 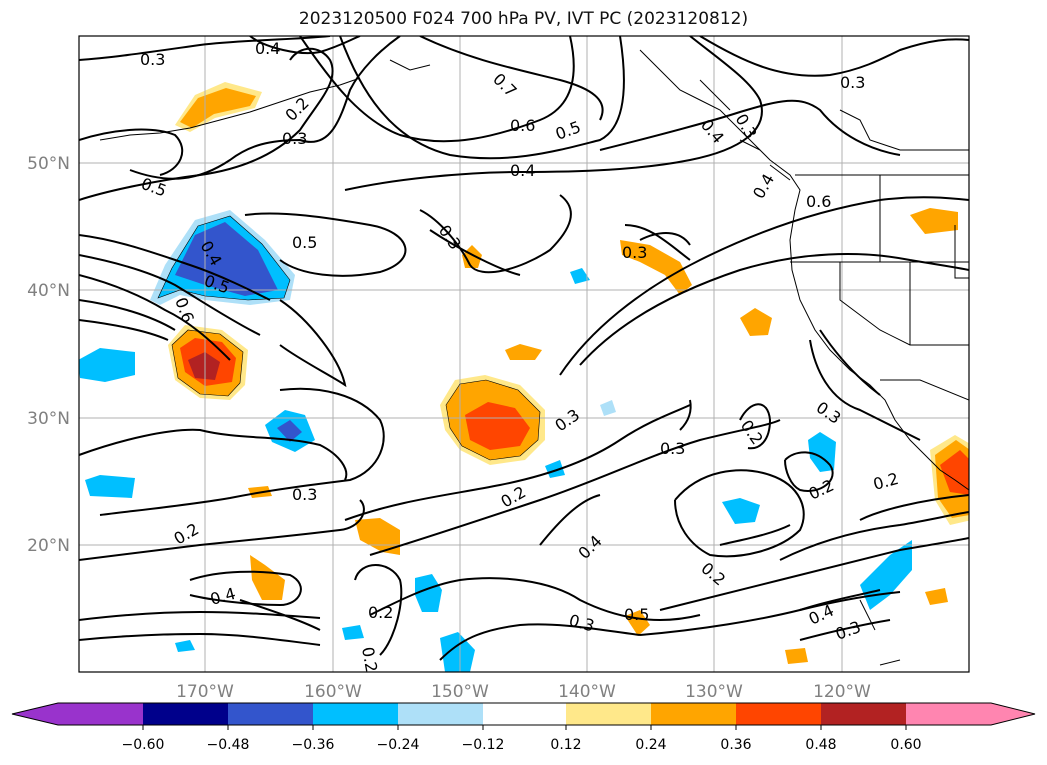 I want to click on colorbar-tick-label: −0.24, so click(x=398, y=745).